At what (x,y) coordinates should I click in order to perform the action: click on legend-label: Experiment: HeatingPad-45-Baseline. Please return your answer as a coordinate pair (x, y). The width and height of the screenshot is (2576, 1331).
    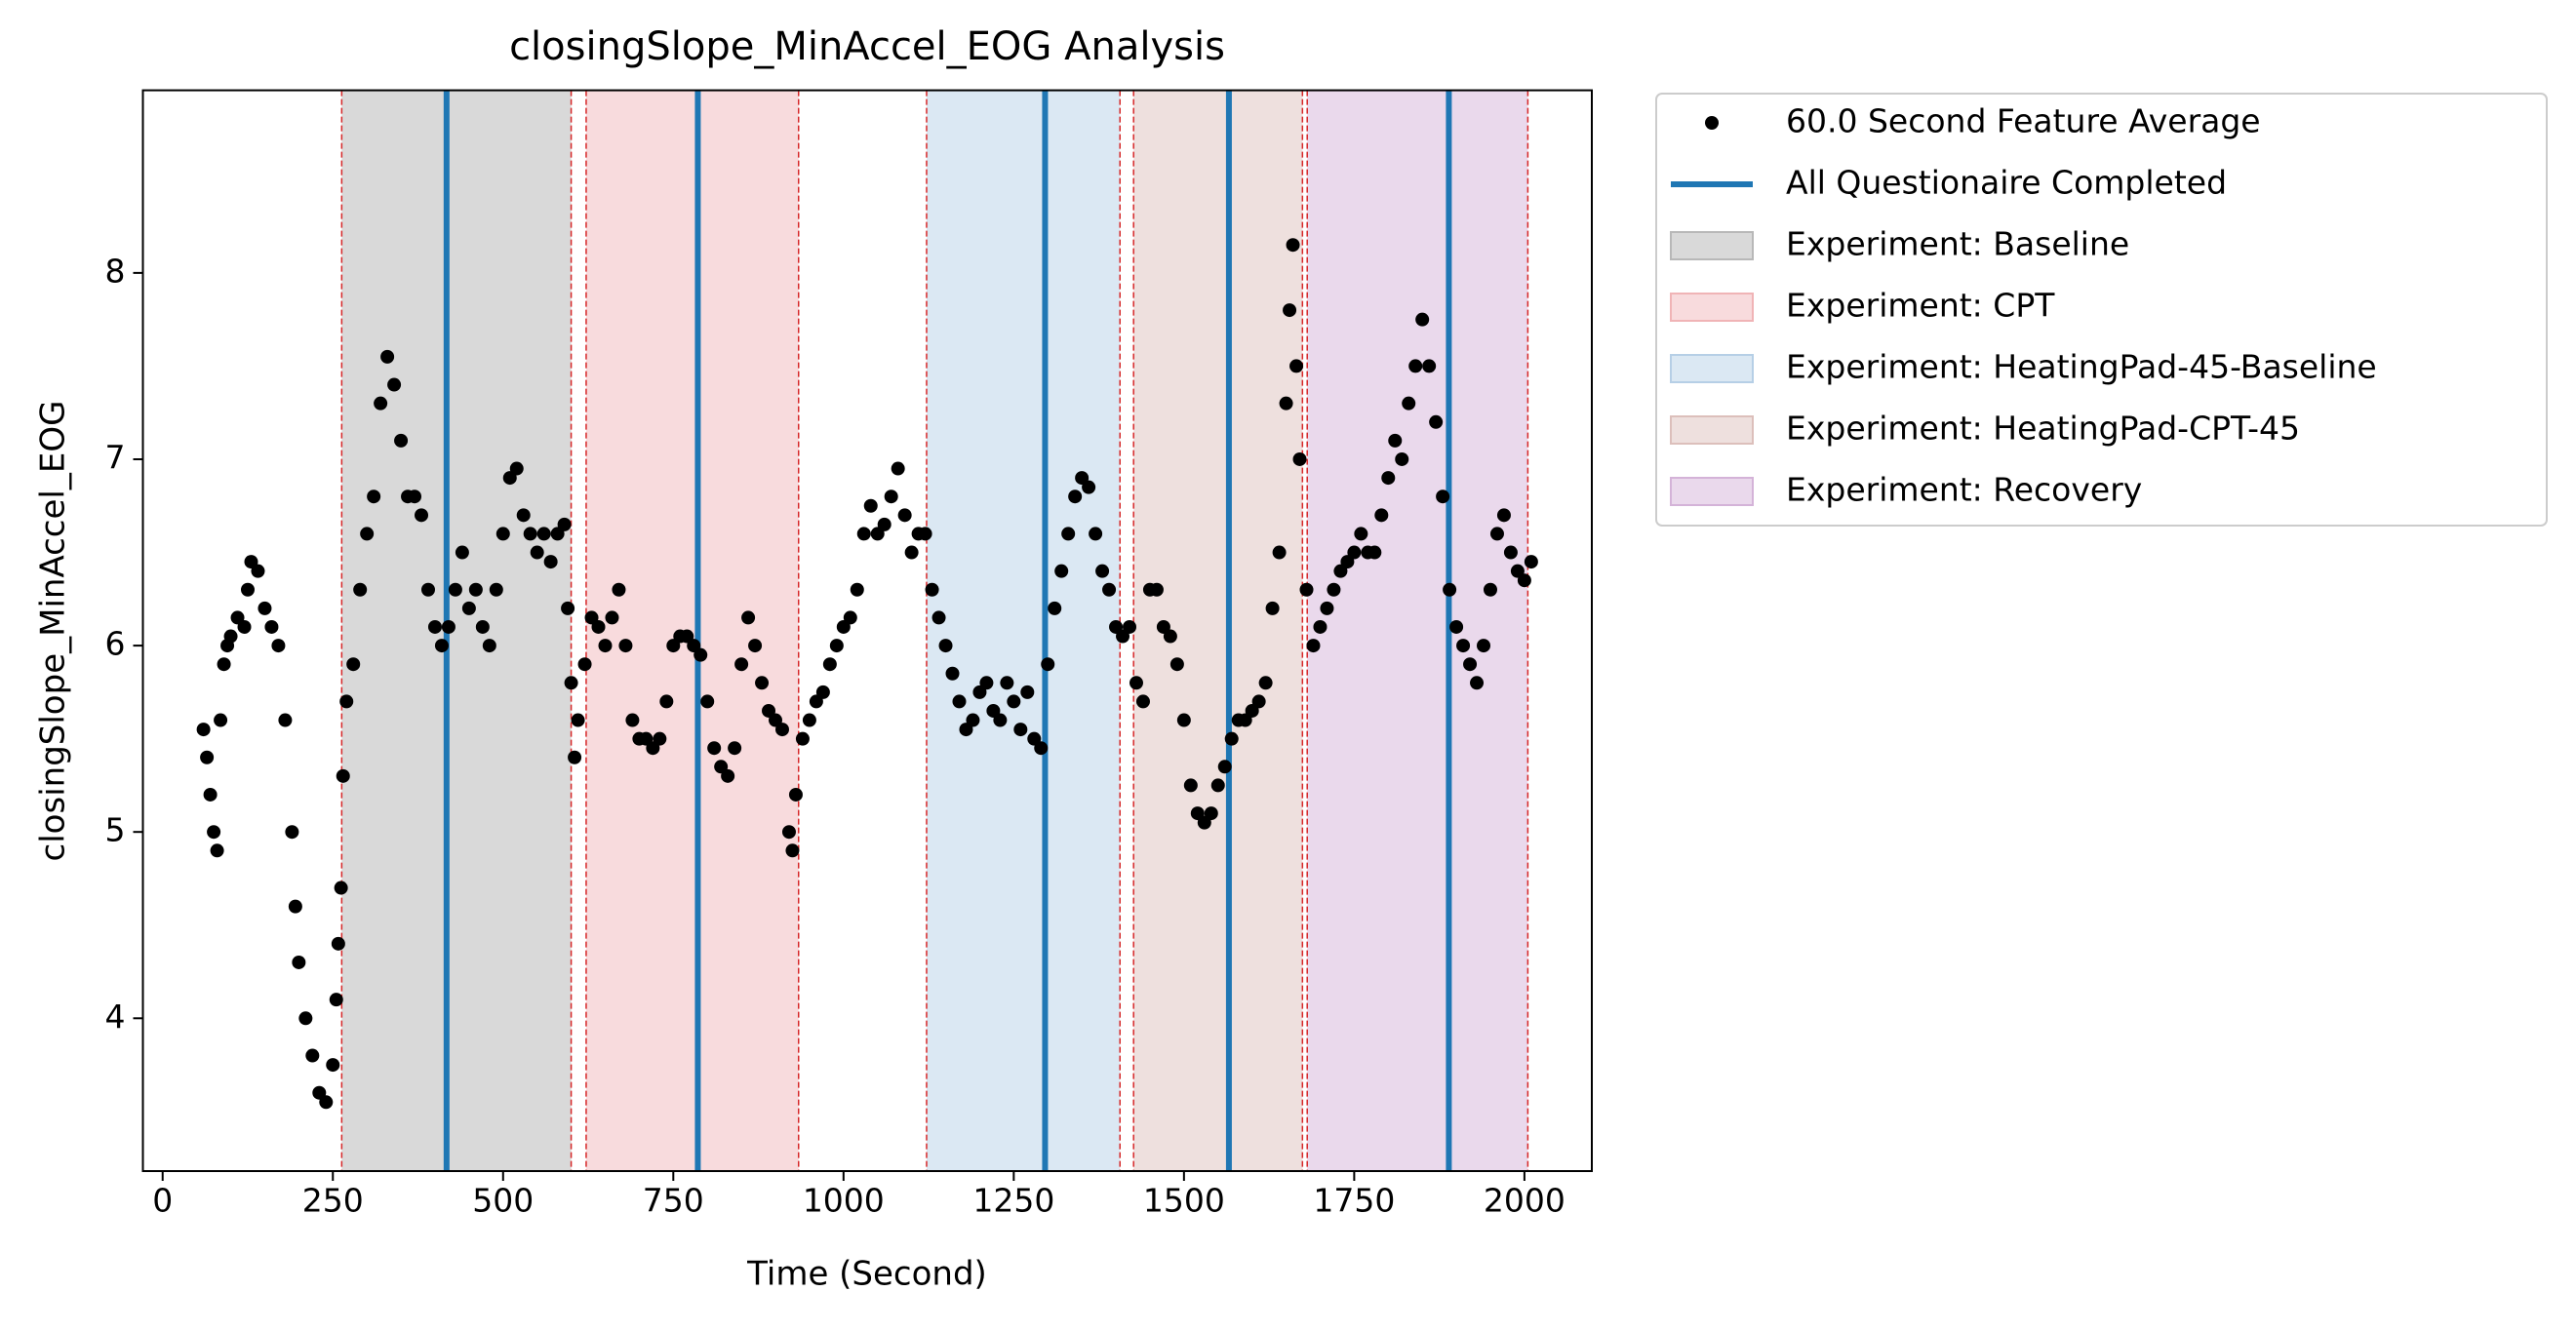
    Looking at the image, I should click on (2081, 367).